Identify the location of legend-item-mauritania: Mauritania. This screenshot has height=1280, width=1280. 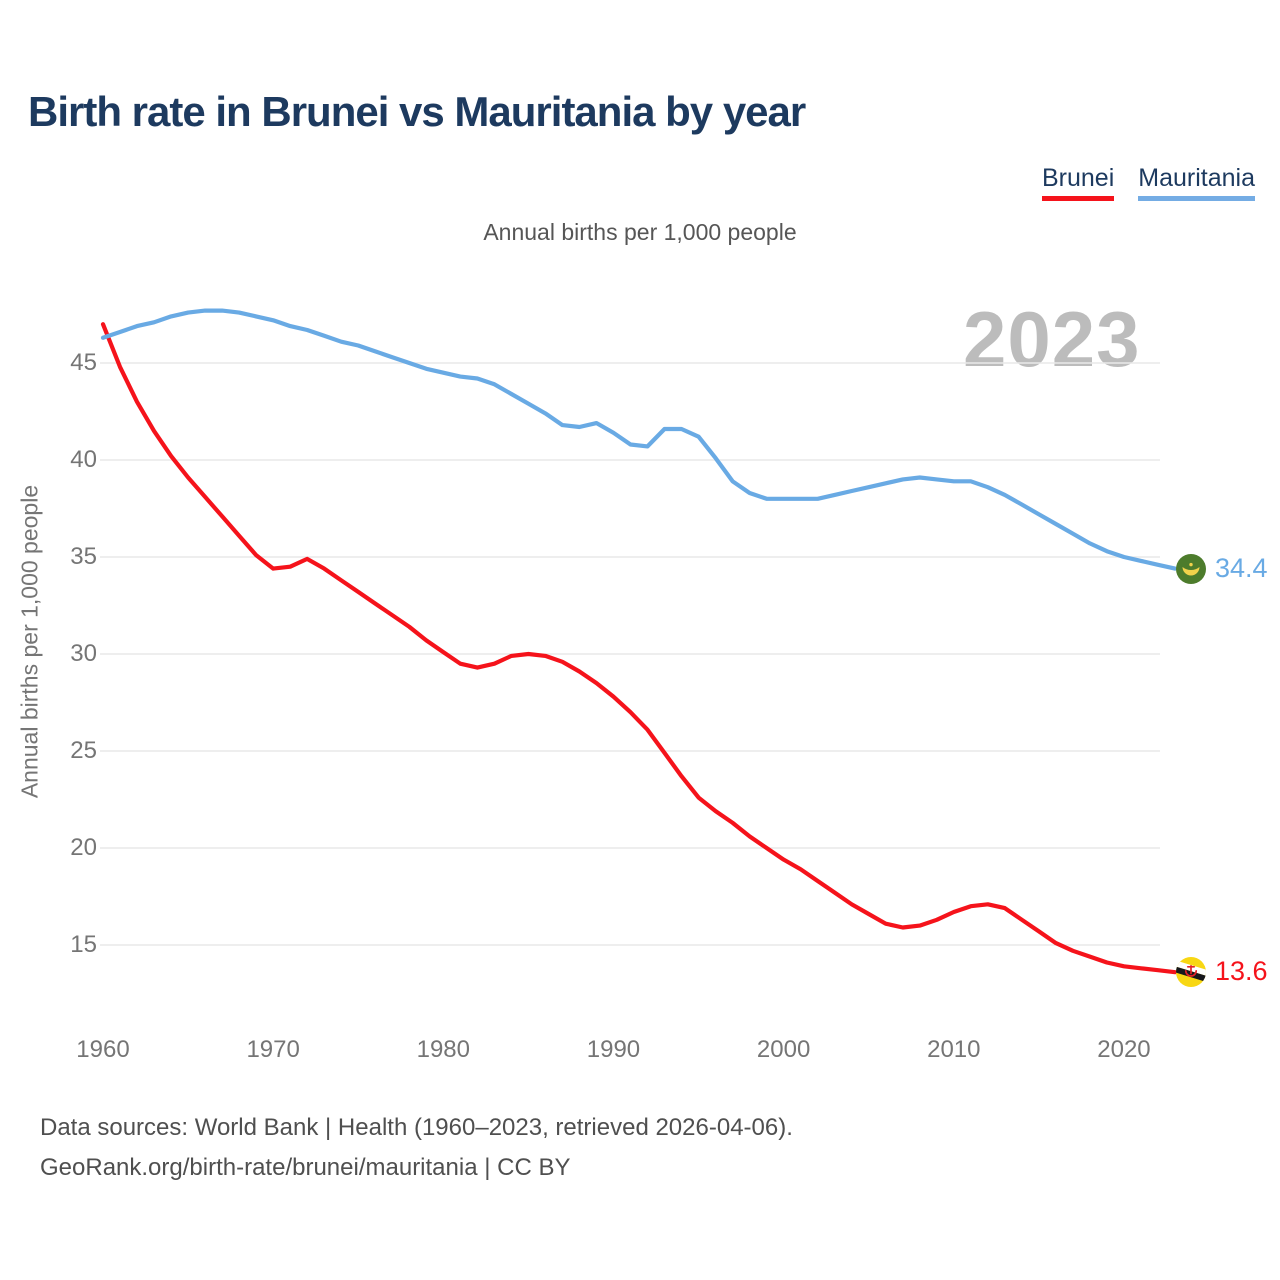
(1196, 182).